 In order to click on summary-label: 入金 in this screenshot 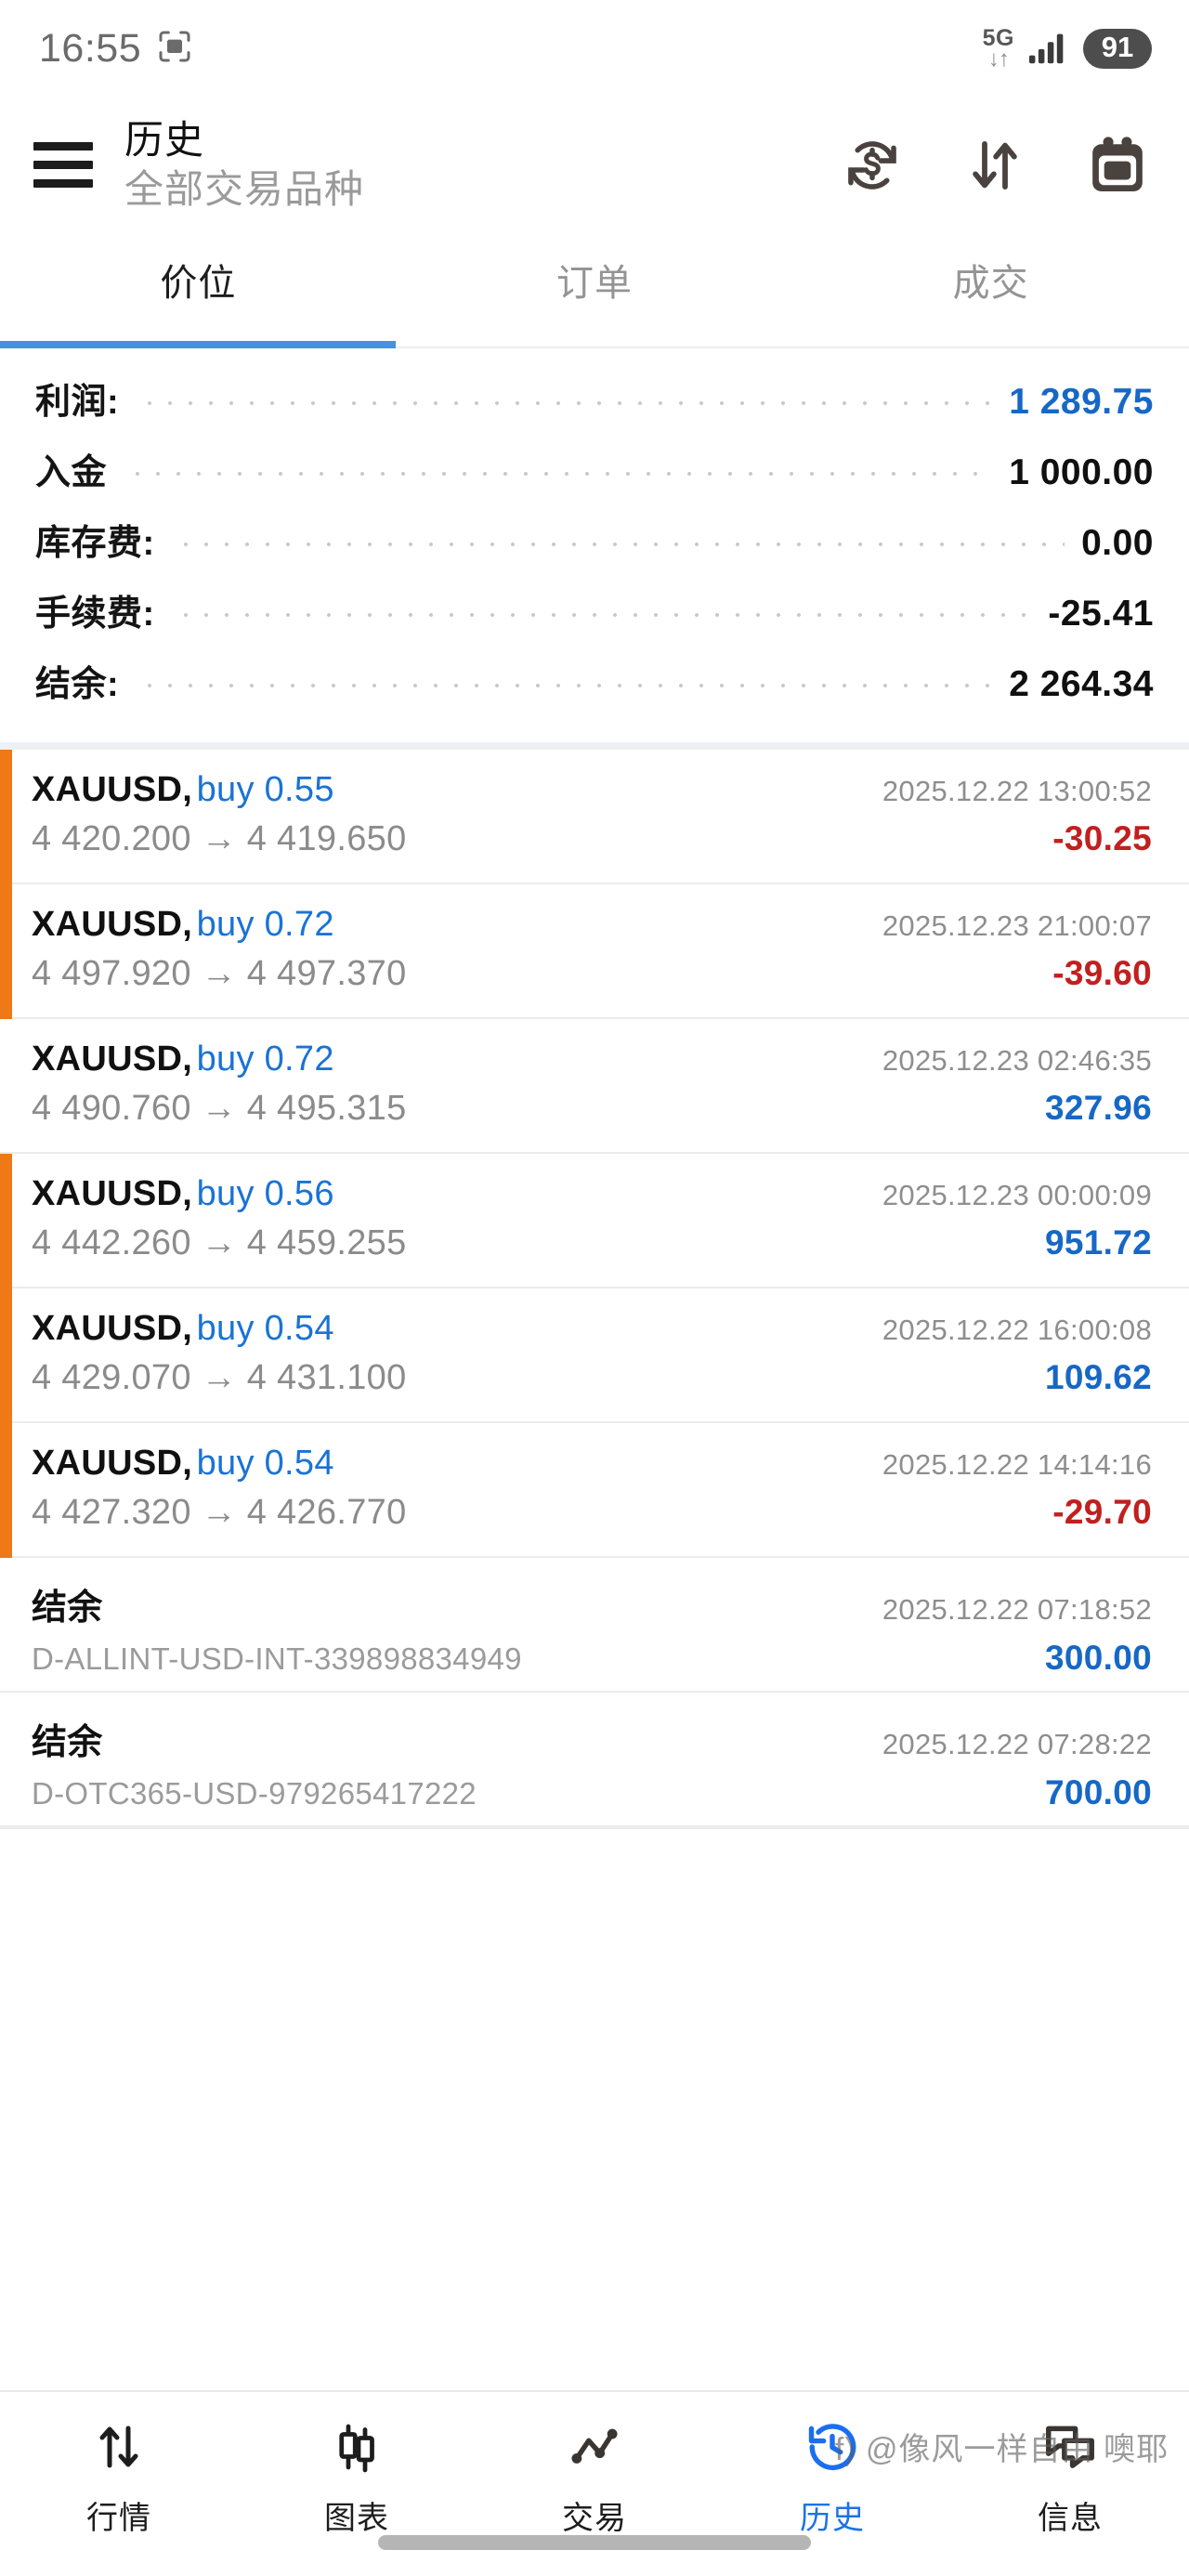, I will do `click(71, 472)`.